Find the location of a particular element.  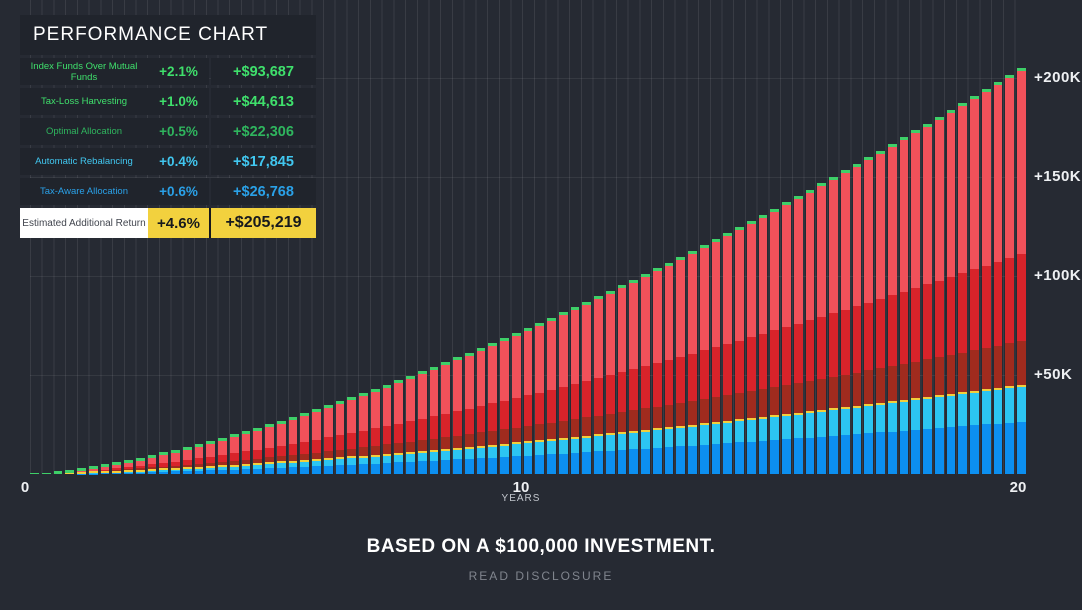

bar-year-9.4 is located at coordinates (492, 408).